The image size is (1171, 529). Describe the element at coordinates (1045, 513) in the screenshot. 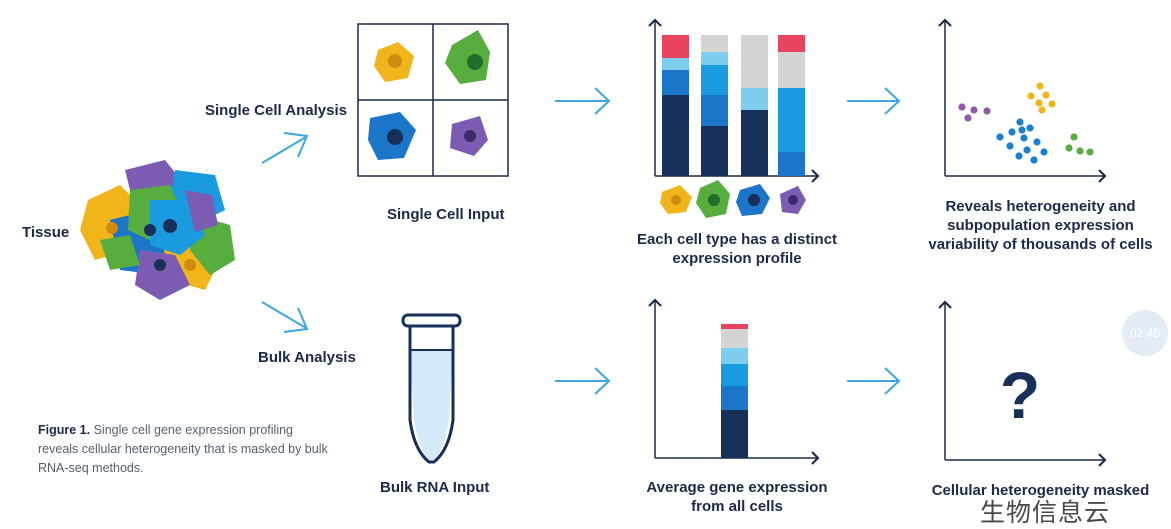

I see `watermark-text: 生物信息云` at that location.